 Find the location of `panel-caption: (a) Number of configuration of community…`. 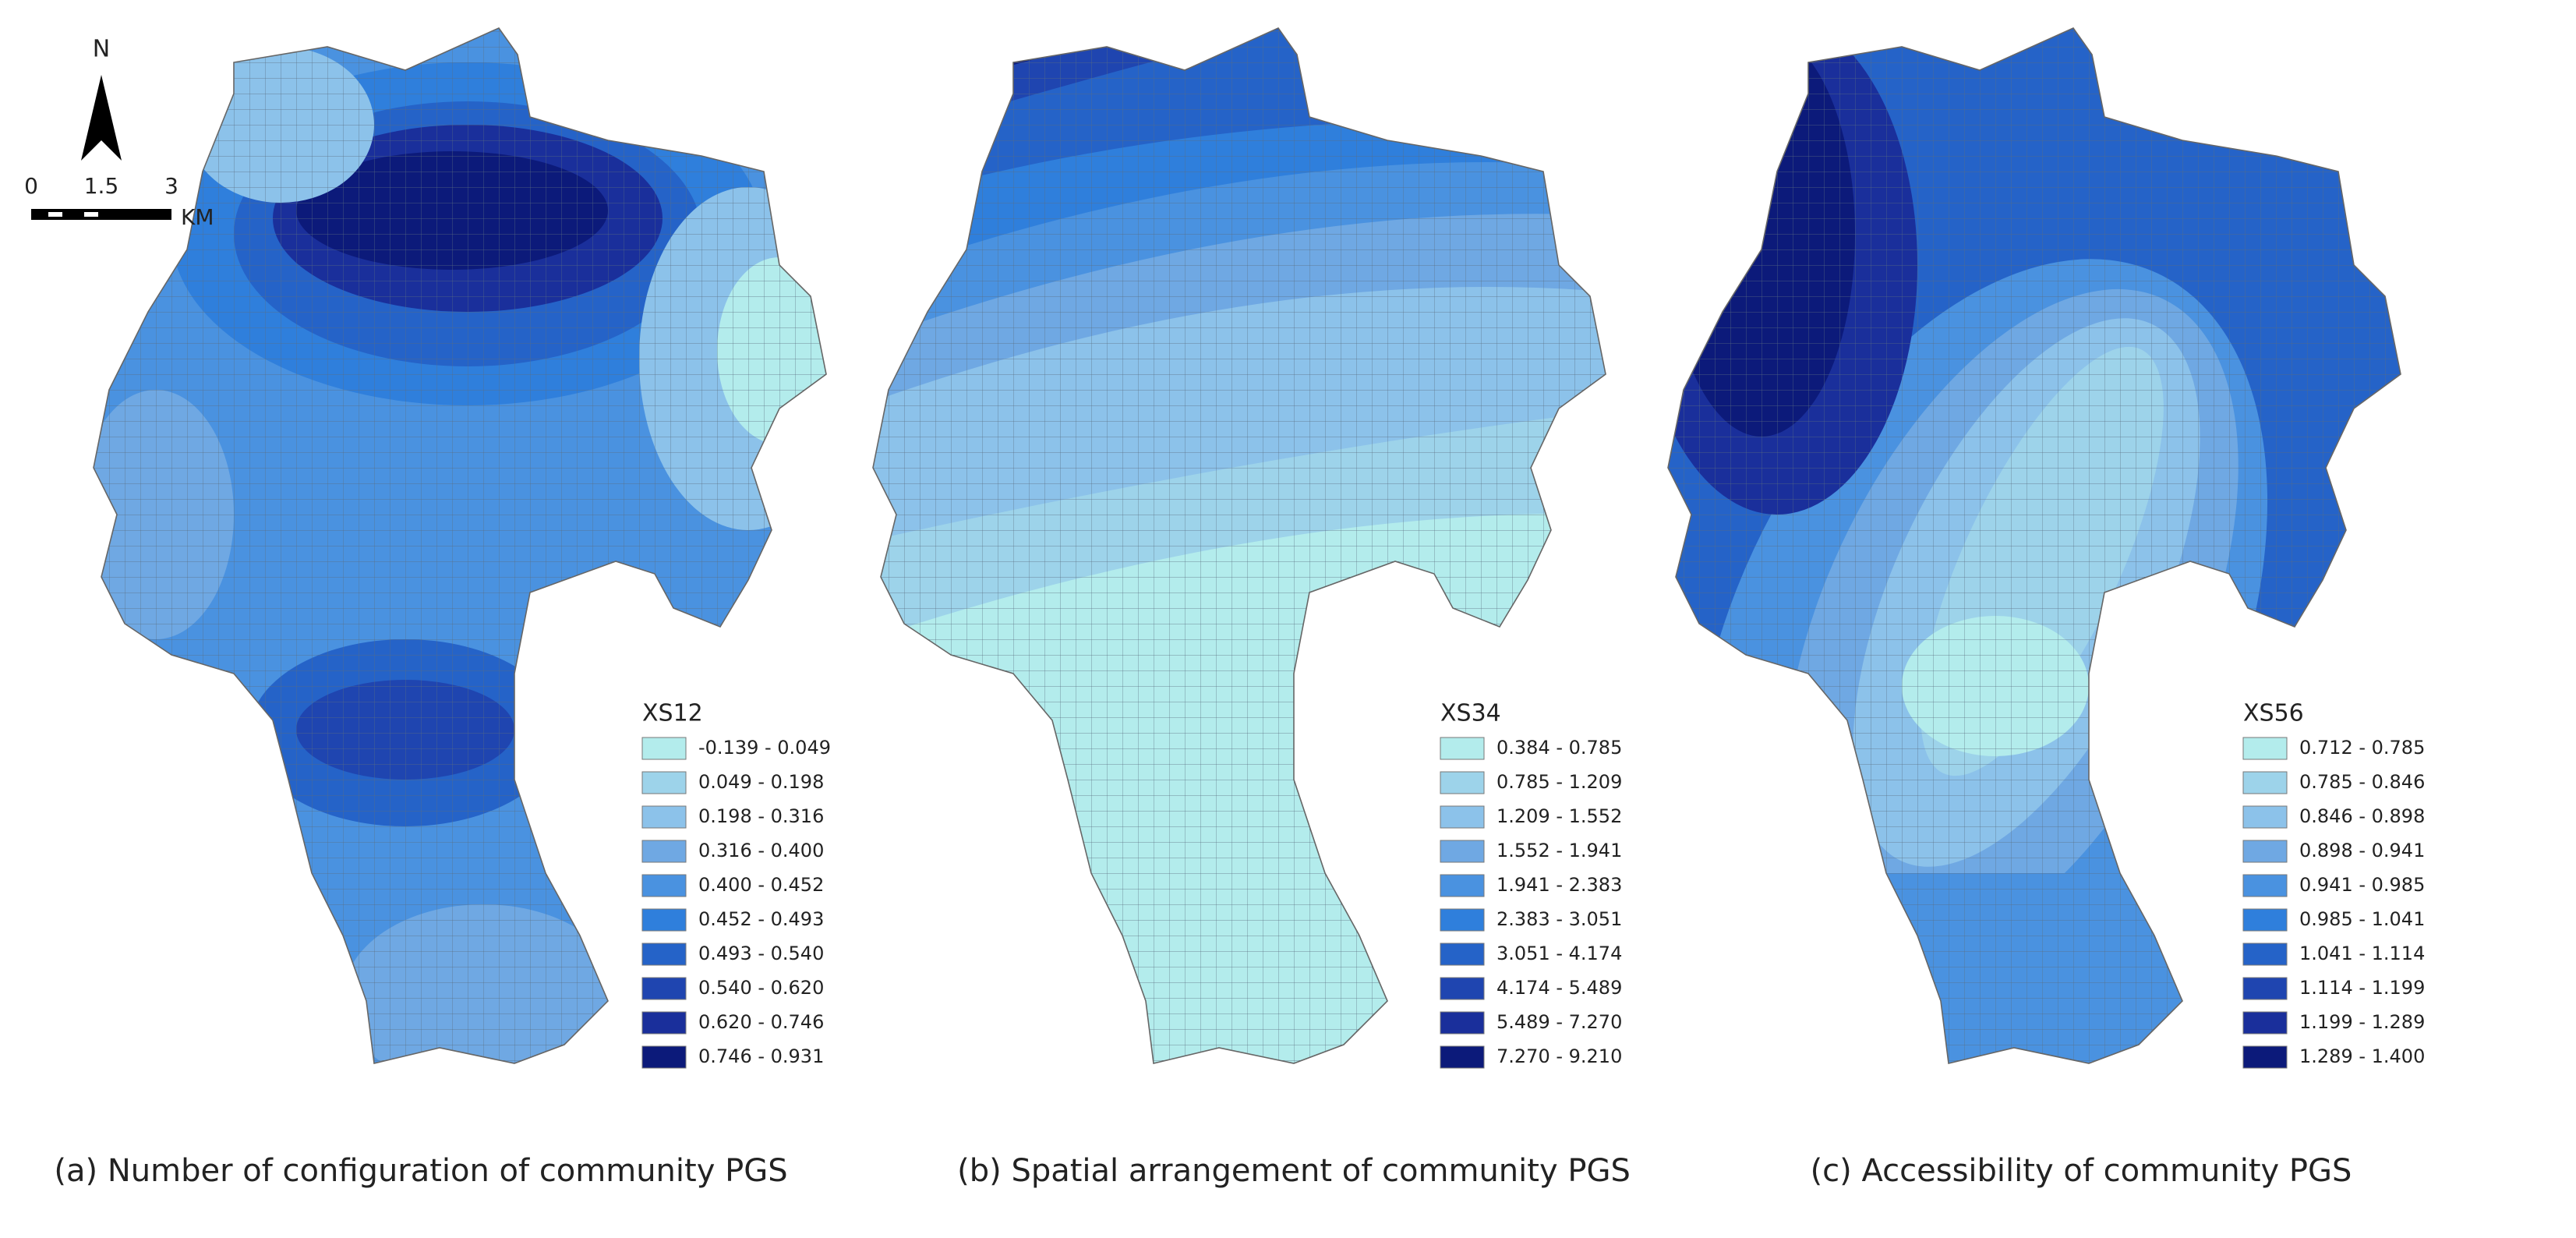

panel-caption: (a) Number of configuration of community… is located at coordinates (420, 1171).